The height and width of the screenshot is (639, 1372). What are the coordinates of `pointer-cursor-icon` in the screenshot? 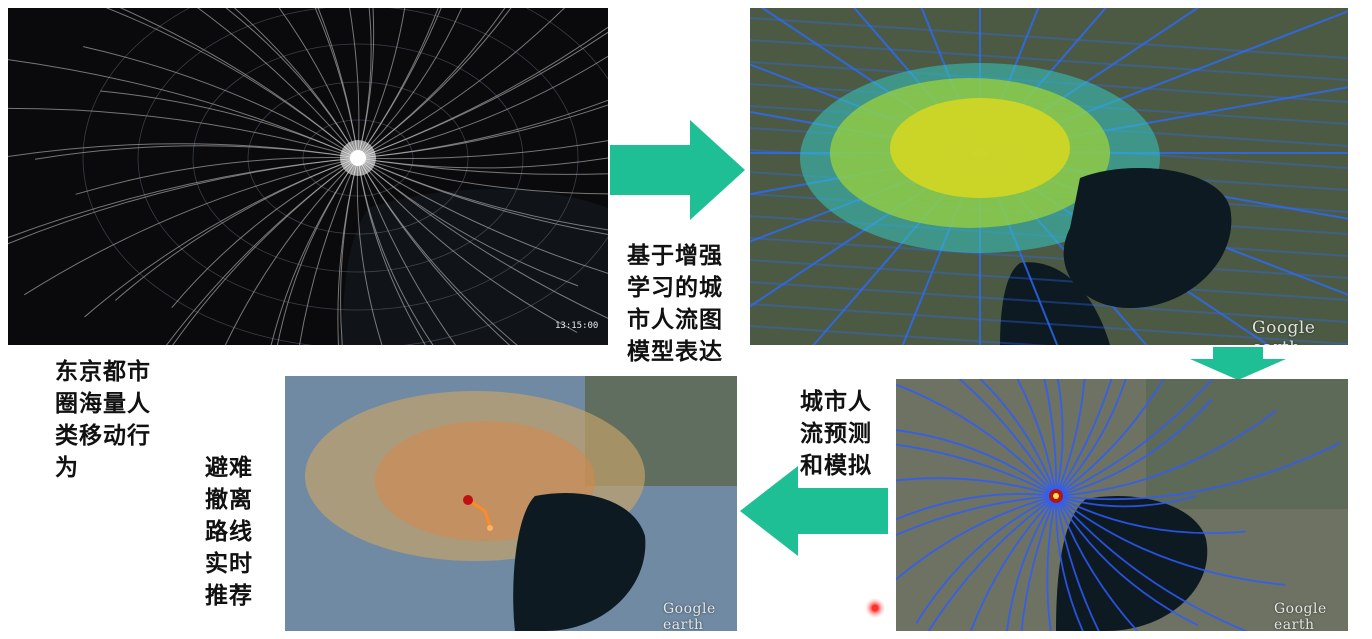 It's located at (875, 608).